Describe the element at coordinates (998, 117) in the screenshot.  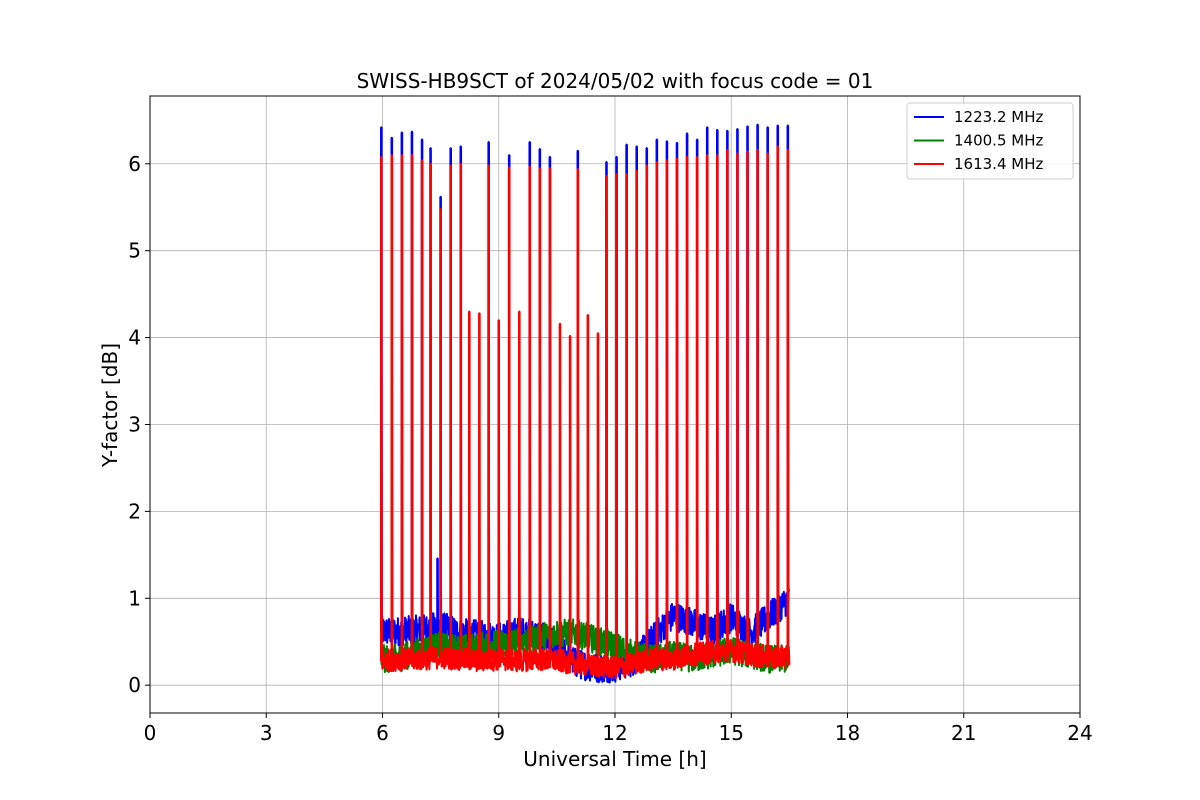
I see `legend-label: 1223.2 MHz` at that location.